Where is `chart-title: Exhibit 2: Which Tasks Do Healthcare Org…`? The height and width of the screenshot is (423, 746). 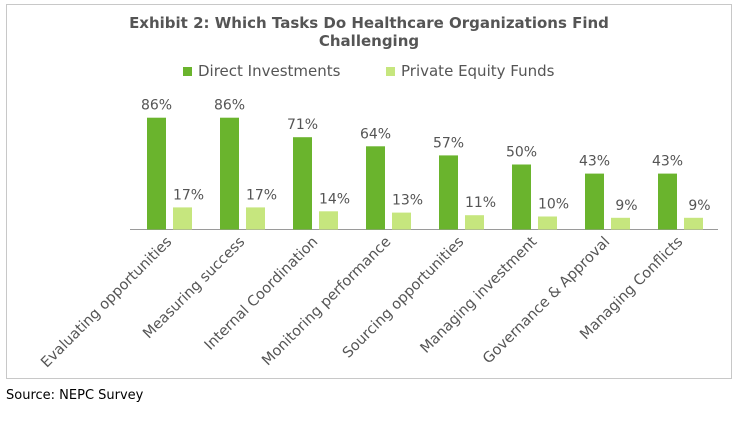
chart-title: Exhibit 2: Which Tasks Do Healthcare Org… is located at coordinates (369, 32).